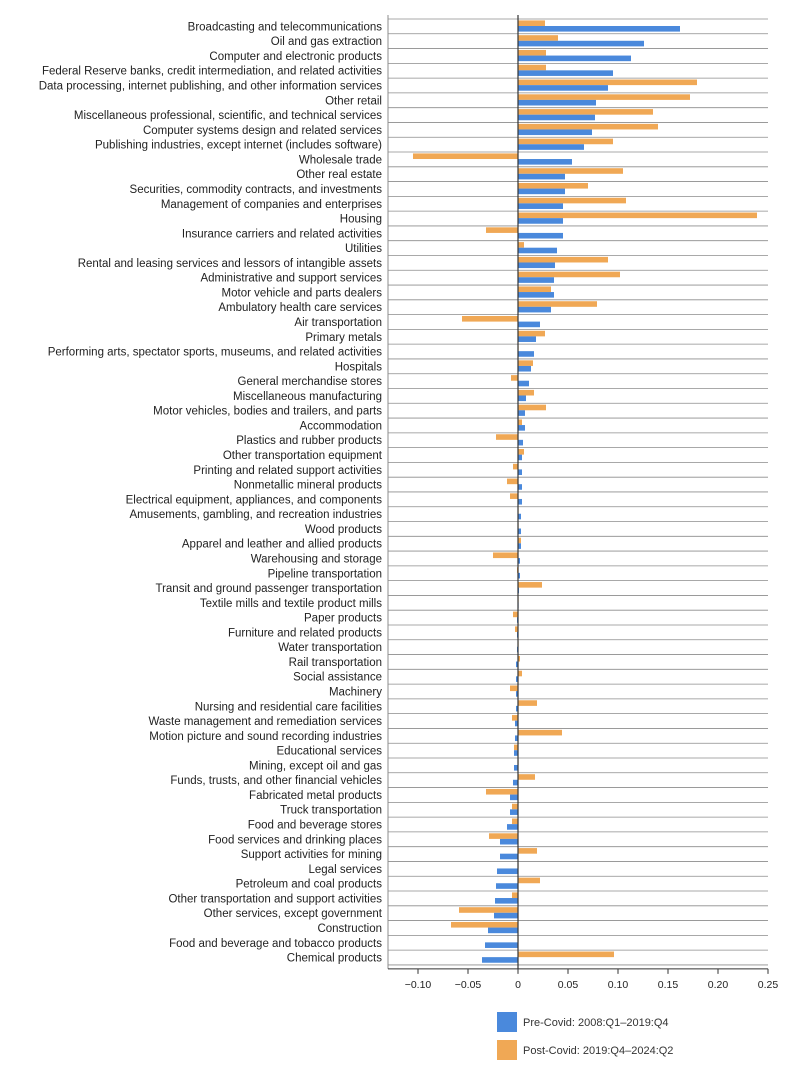 Image resolution: width=800 pixels, height=1080 pixels. I want to click on category-label: Chemical products, so click(334, 959).